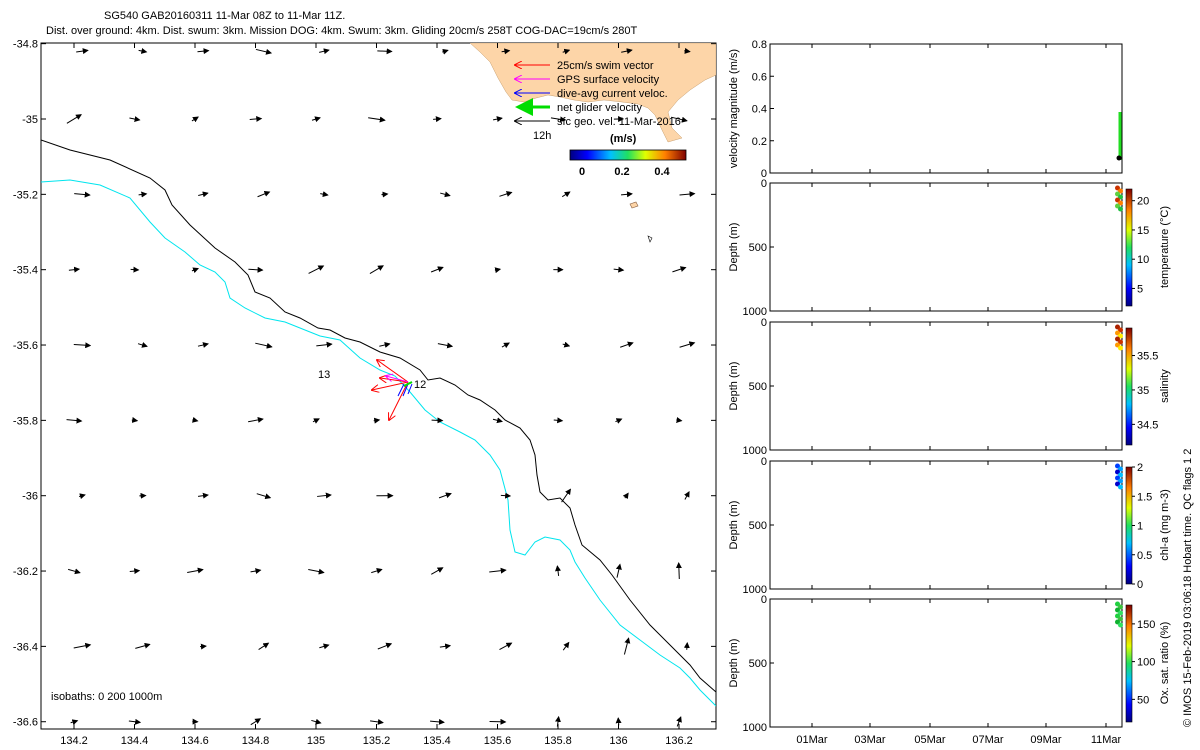 Image resolution: width=1200 pixels, height=750 pixels. What do you see at coordinates (558, 741) in the screenshot?
I see `map-x-tick-label: 135.8` at bounding box center [558, 741].